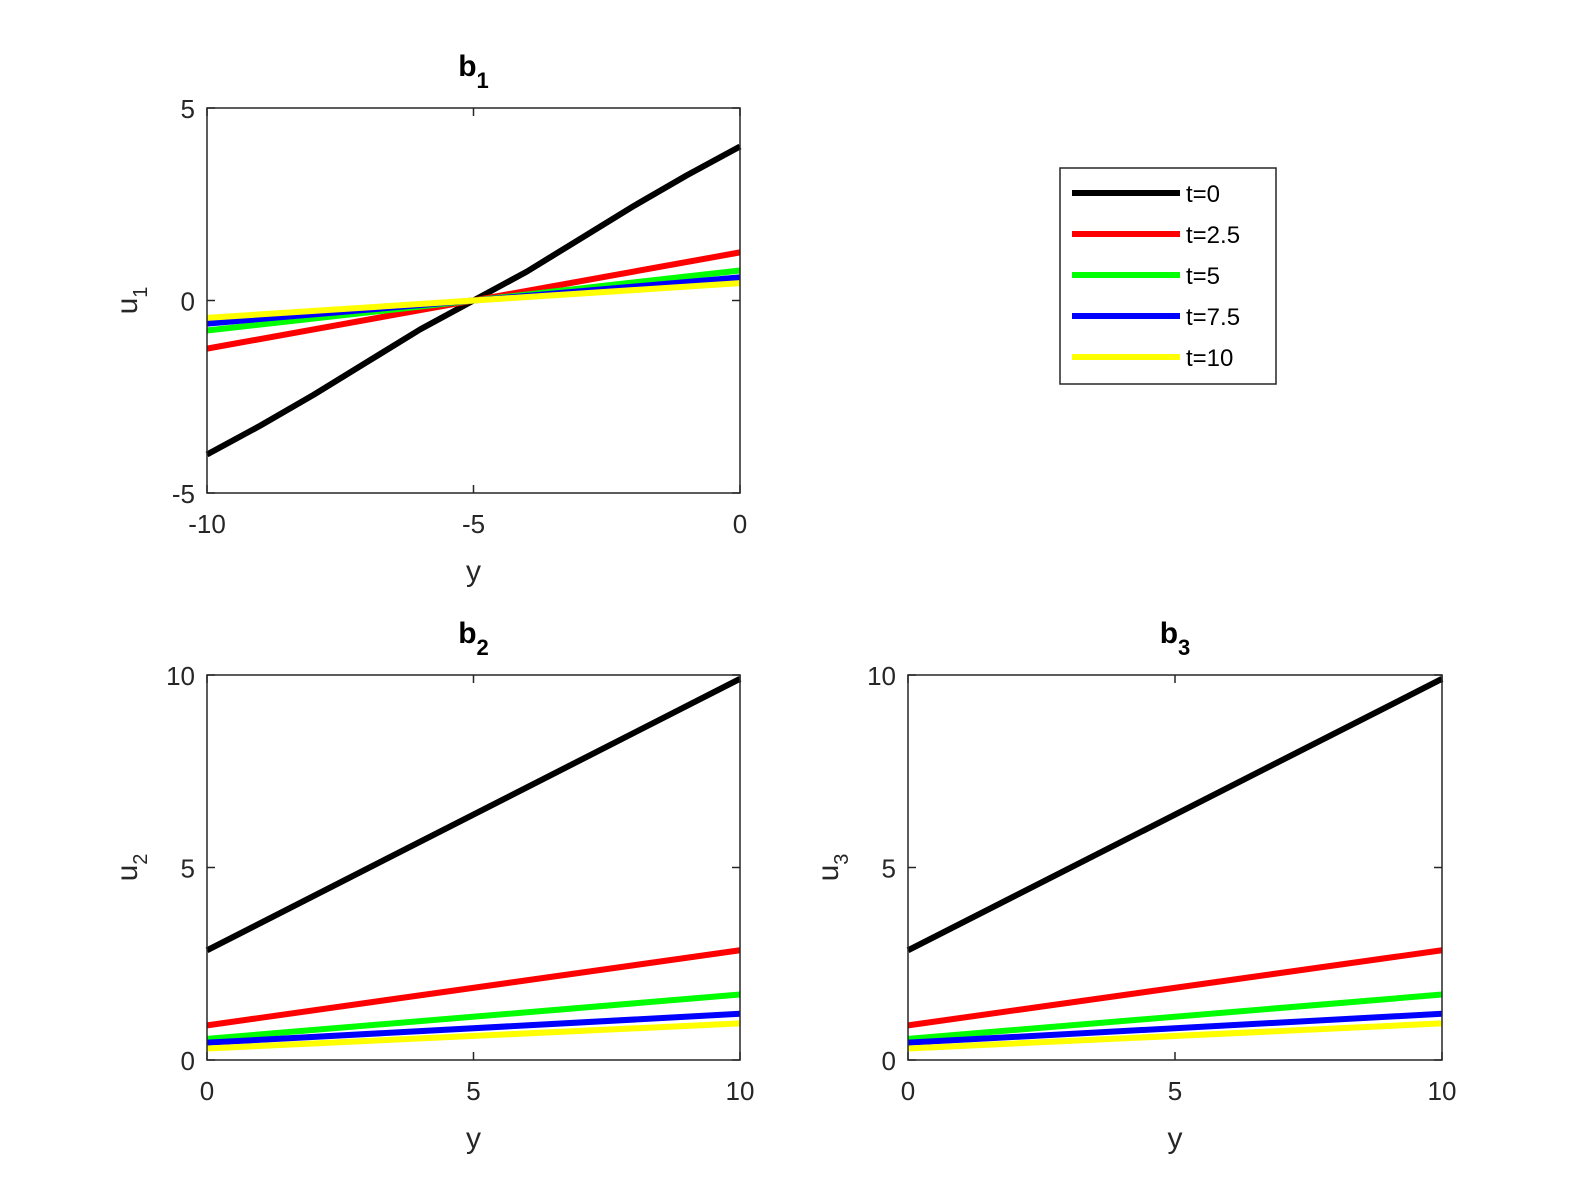  What do you see at coordinates (1209, 358) in the screenshot?
I see `legend-label: t=10` at bounding box center [1209, 358].